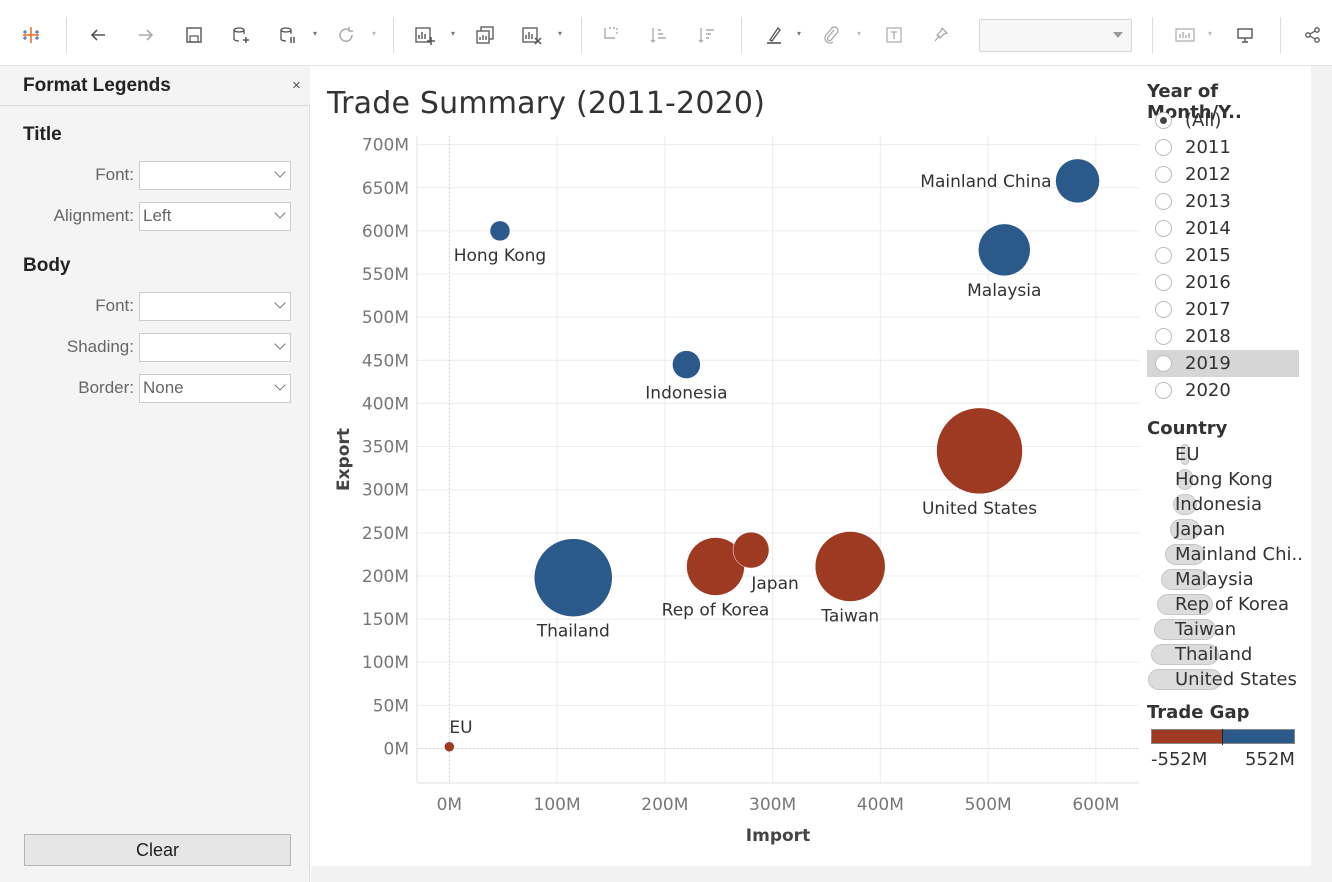 The width and height of the screenshot is (1332, 882). What do you see at coordinates (215, 306) in the screenshot?
I see `body-font-select` at bounding box center [215, 306].